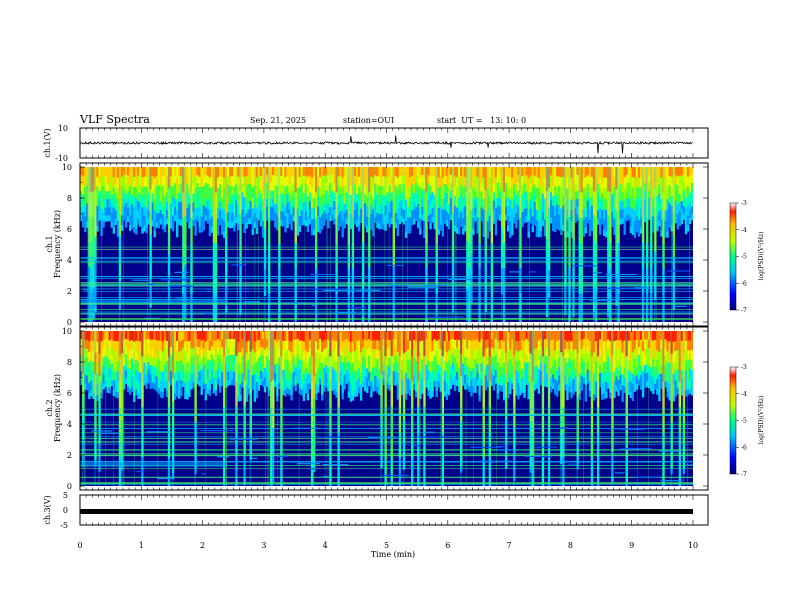 This screenshot has height=612, width=792. Describe the element at coordinates (386, 144) in the screenshot. I see `ch1-waveform-line` at that location.